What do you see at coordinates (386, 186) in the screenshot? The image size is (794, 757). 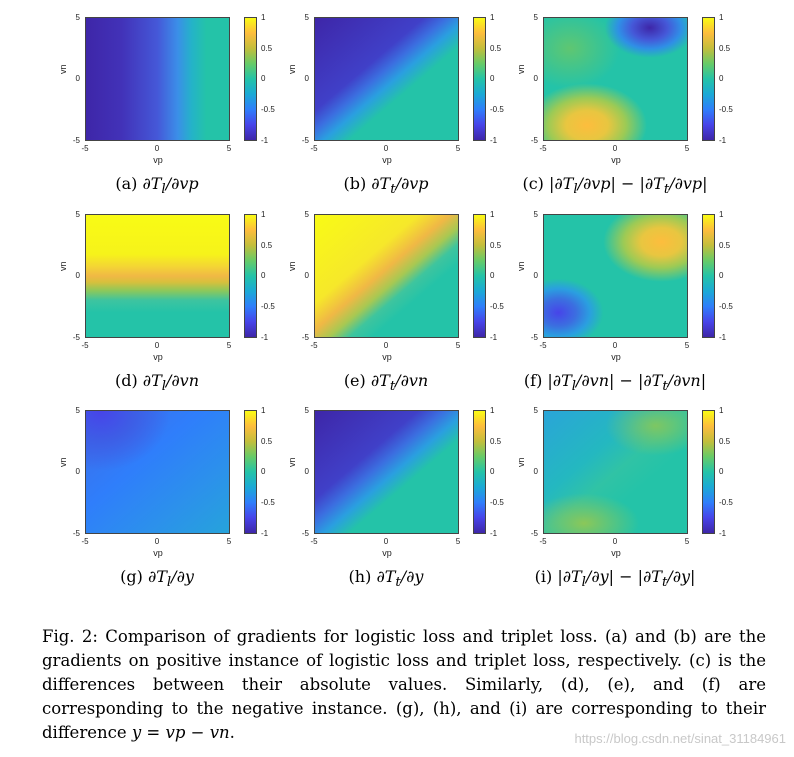 I see `subcaption-b: (b) ∂Tt/∂vp` at bounding box center [386, 186].